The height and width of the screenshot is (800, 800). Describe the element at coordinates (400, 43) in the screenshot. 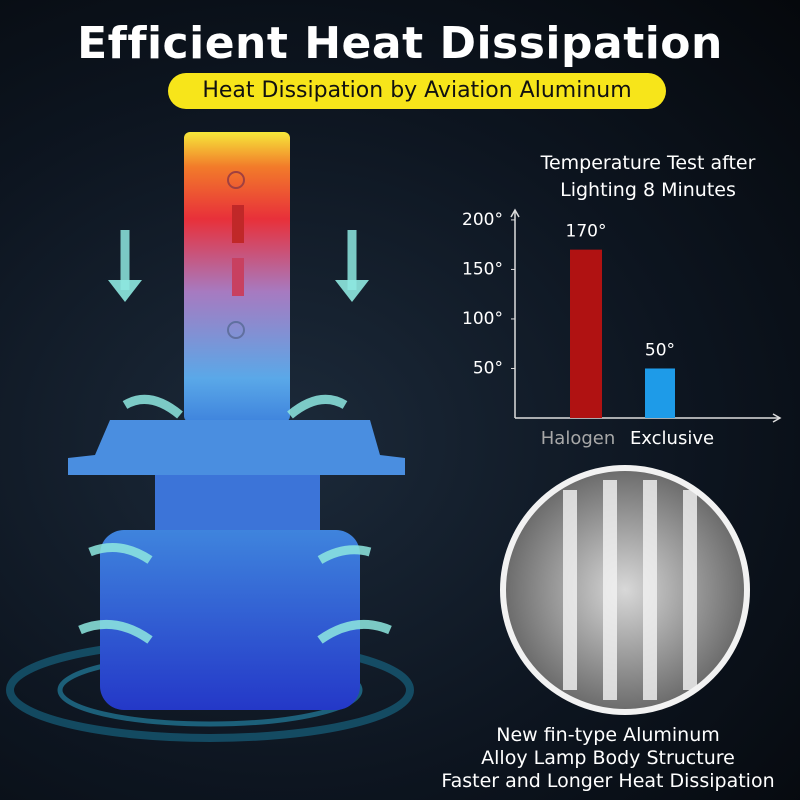

I see `title: Efficient Heat Dissipation` at that location.